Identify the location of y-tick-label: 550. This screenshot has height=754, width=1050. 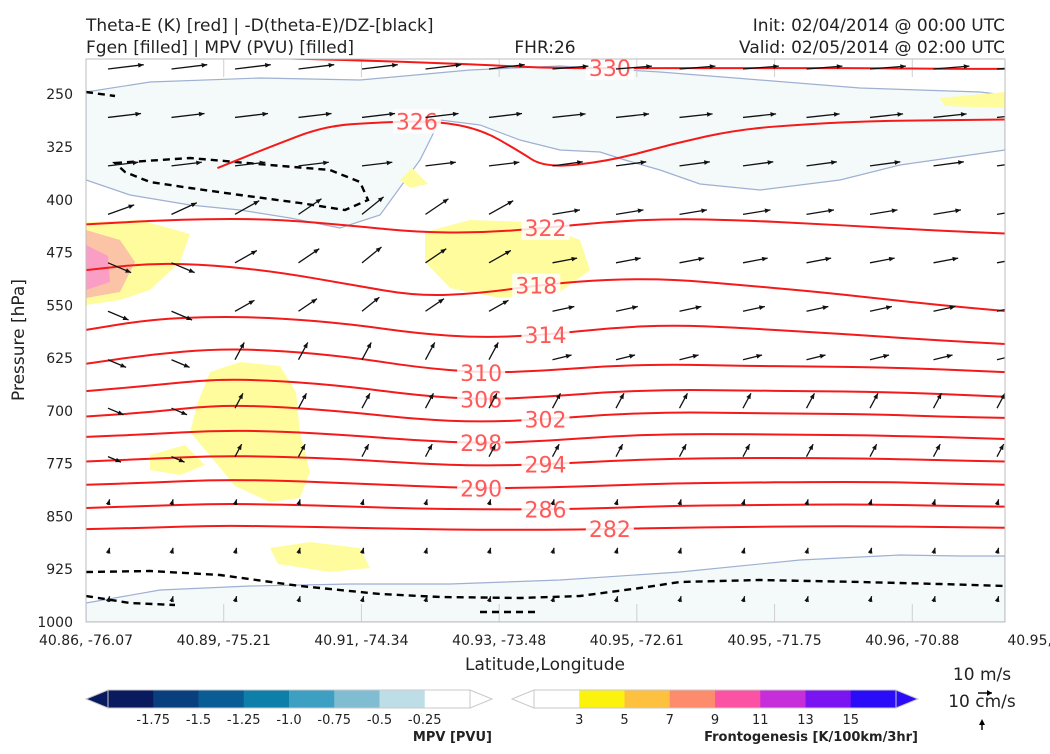
(59, 306).